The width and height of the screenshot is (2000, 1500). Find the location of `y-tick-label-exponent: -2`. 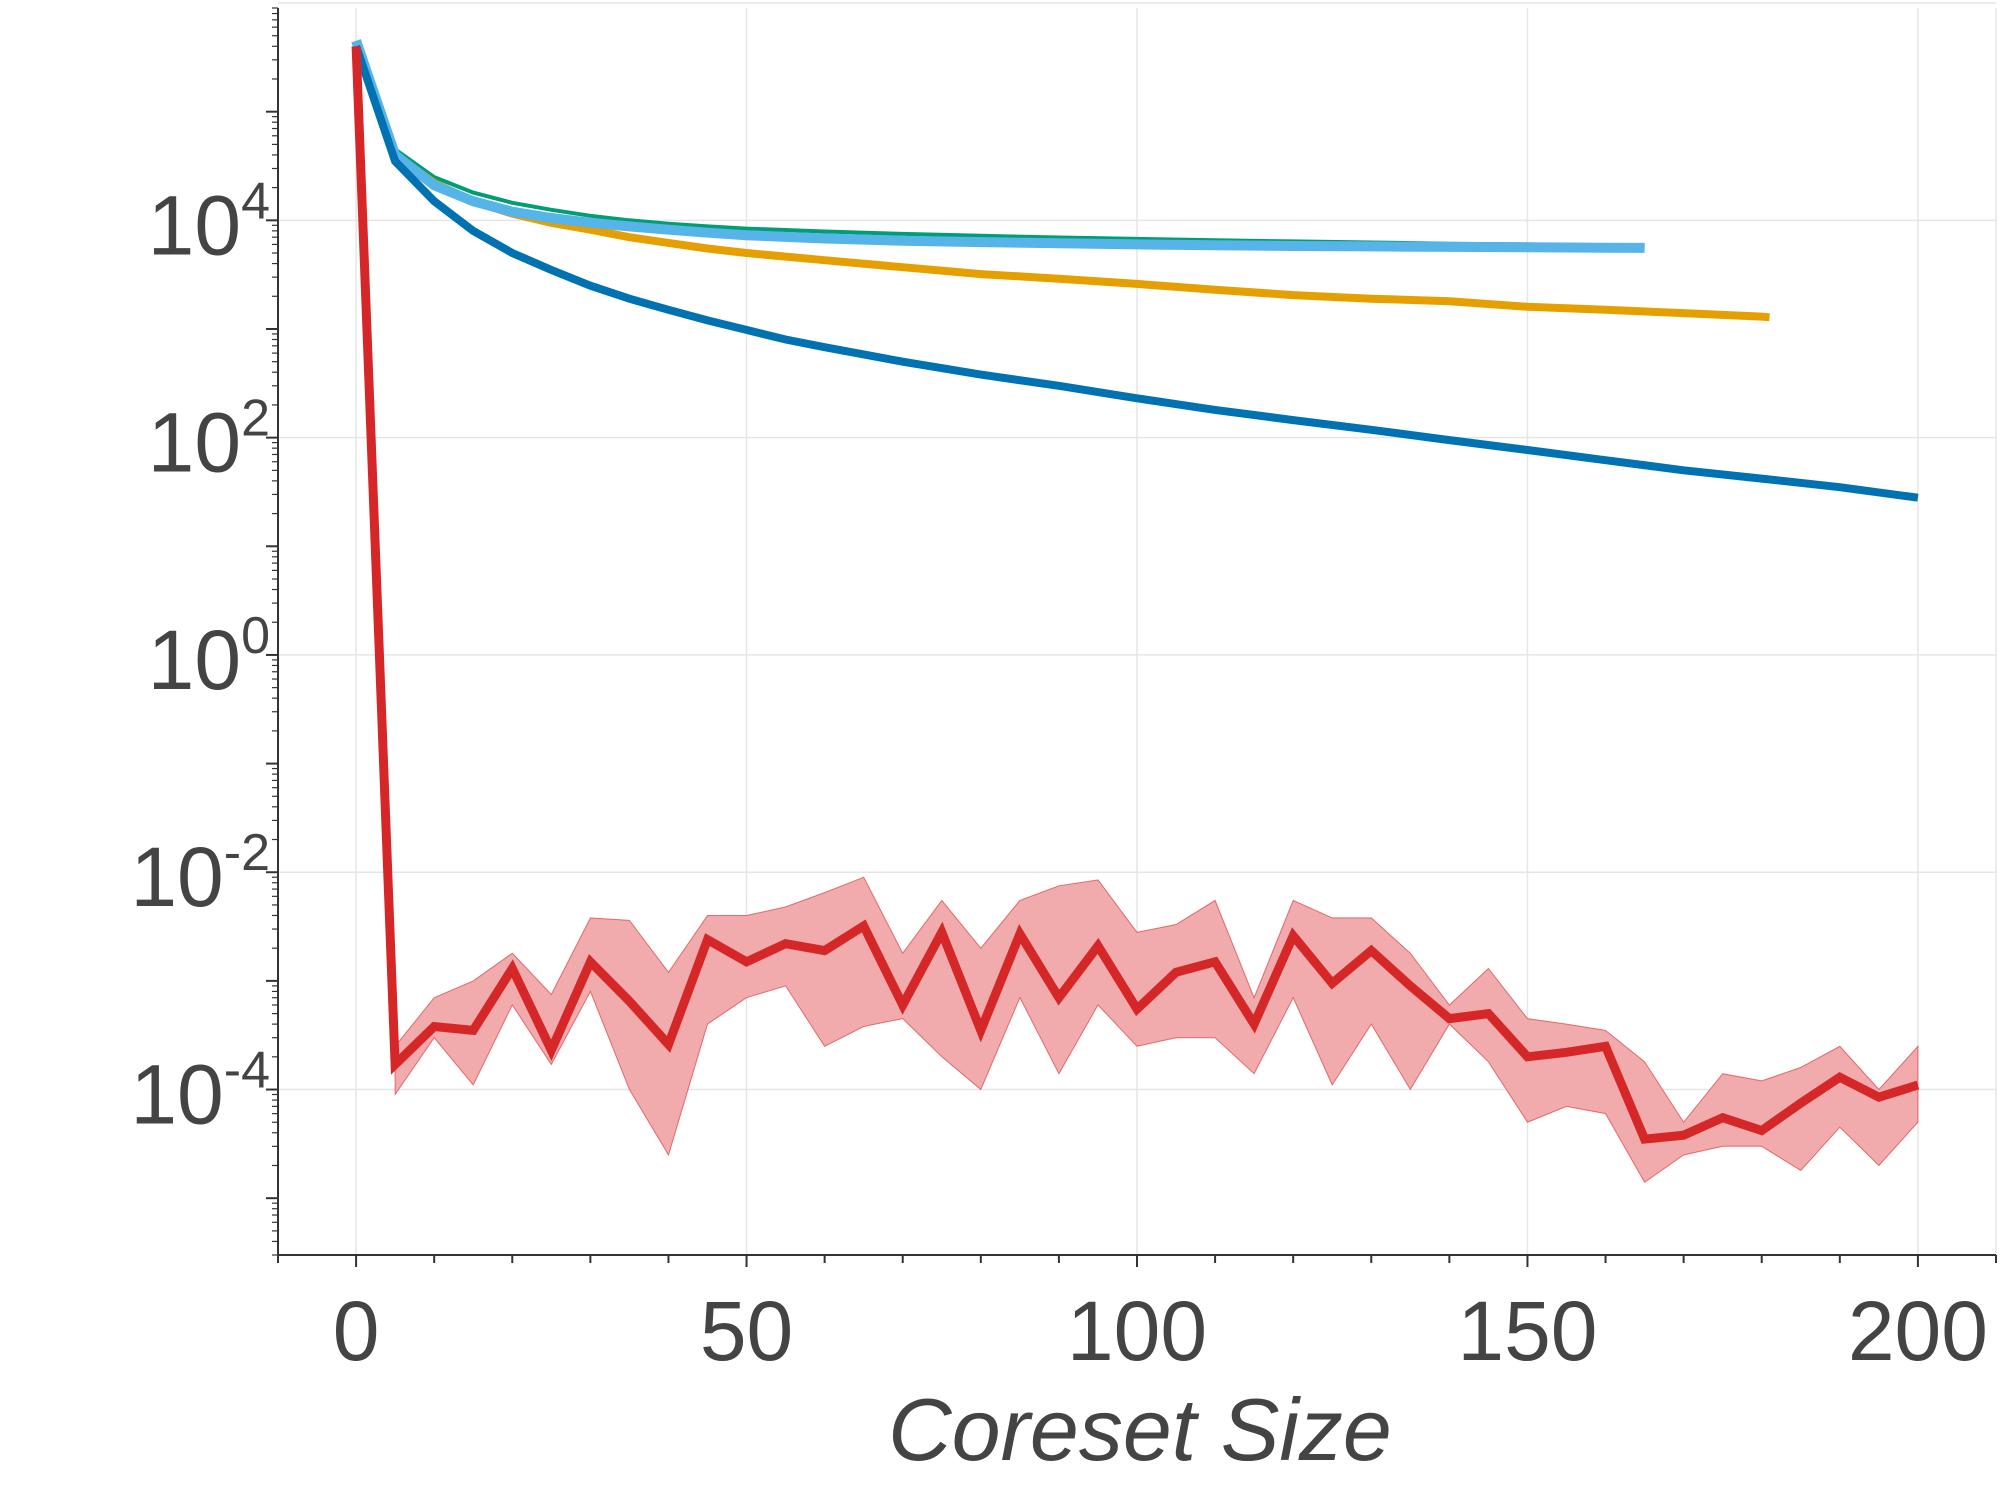

y-tick-label-exponent: -2 is located at coordinates (247, 853).